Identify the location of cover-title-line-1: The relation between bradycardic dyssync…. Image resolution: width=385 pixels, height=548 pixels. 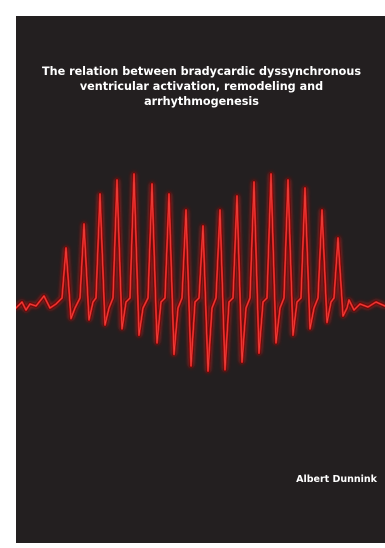
(201, 71).